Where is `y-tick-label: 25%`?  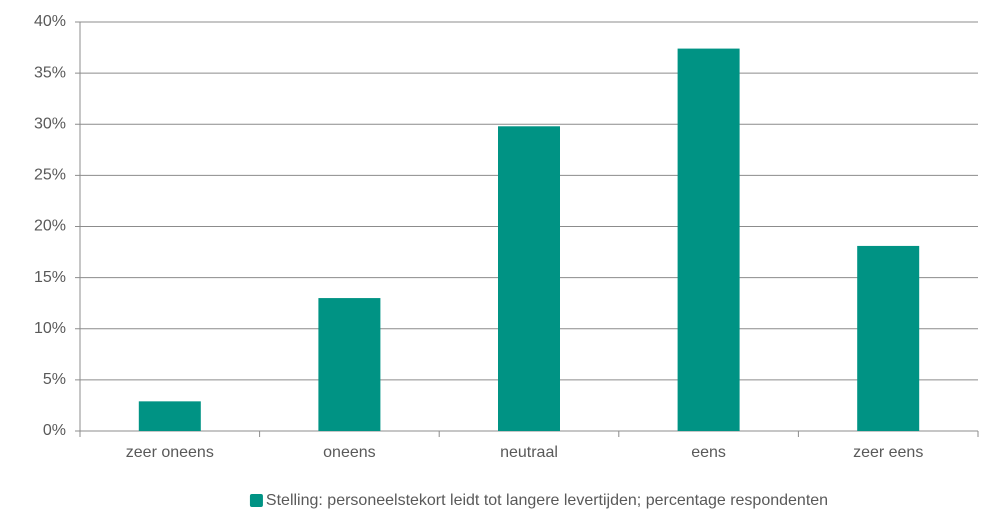
y-tick-label: 25% is located at coordinates (50, 175).